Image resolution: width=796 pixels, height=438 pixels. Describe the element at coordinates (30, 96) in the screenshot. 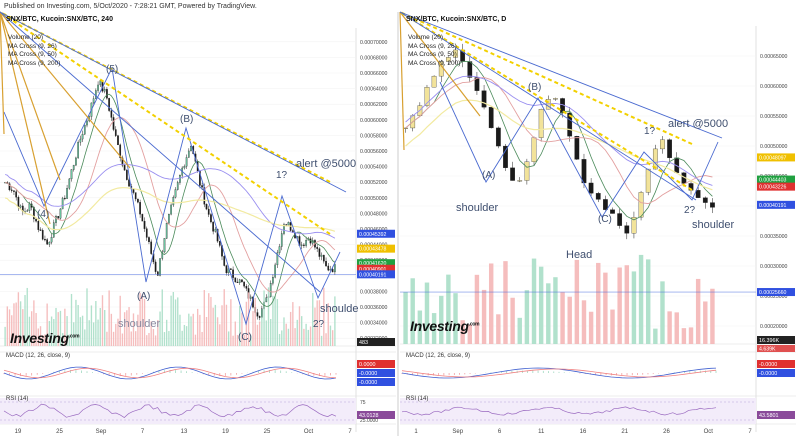

I see `trend-line` at that location.